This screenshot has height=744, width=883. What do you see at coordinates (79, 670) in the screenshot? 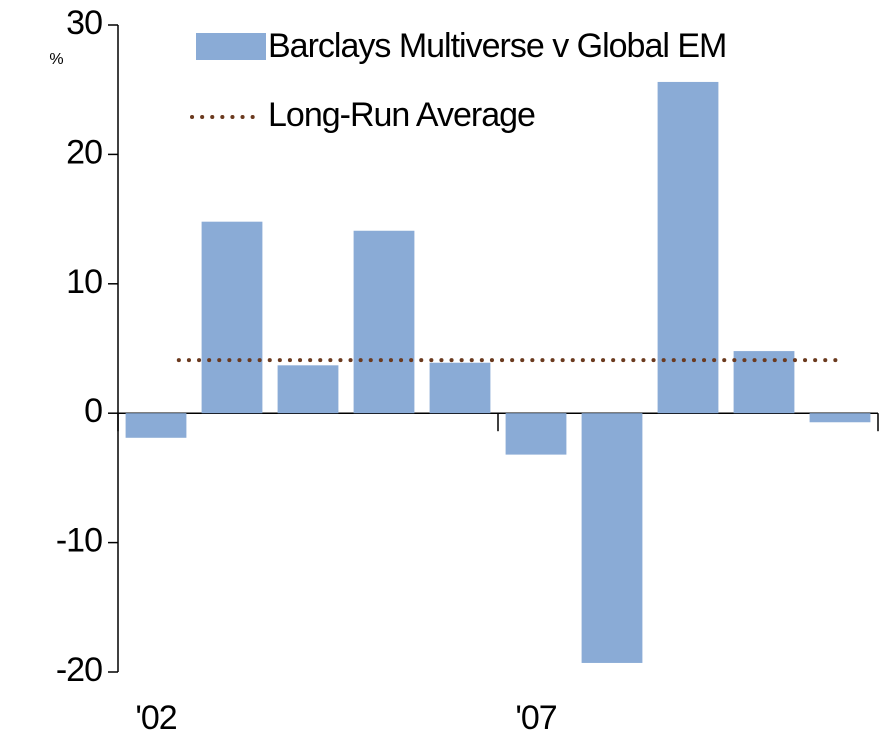
I see `y-tick-label: -20` at bounding box center [79, 670].